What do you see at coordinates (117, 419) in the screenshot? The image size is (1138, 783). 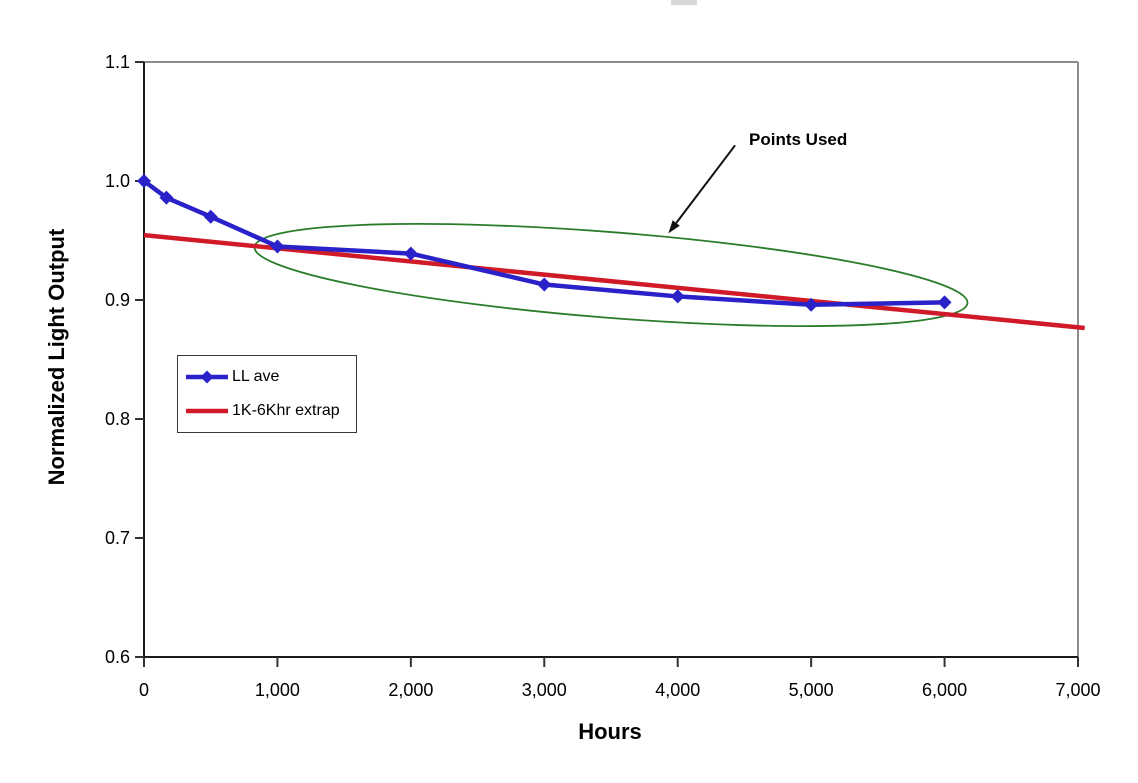 I see `y-tick-label: 0.8` at bounding box center [117, 419].